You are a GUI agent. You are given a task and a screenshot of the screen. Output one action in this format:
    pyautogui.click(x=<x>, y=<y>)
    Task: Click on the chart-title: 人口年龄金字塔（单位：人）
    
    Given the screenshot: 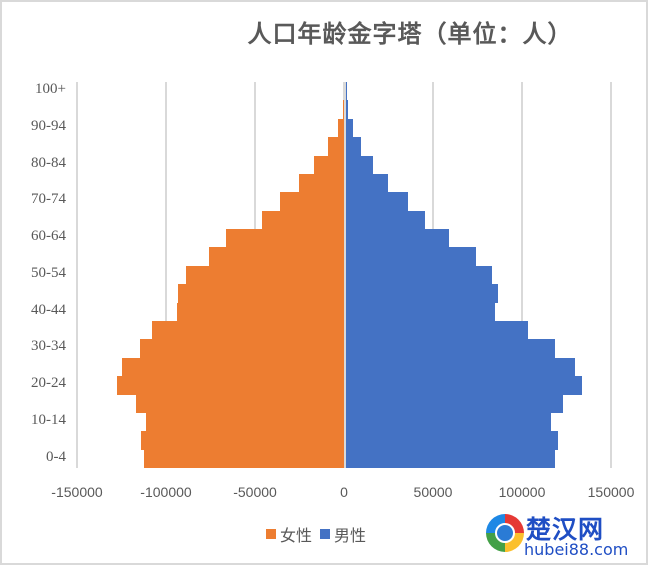 What is the action you would take?
    pyautogui.click(x=410, y=33)
    